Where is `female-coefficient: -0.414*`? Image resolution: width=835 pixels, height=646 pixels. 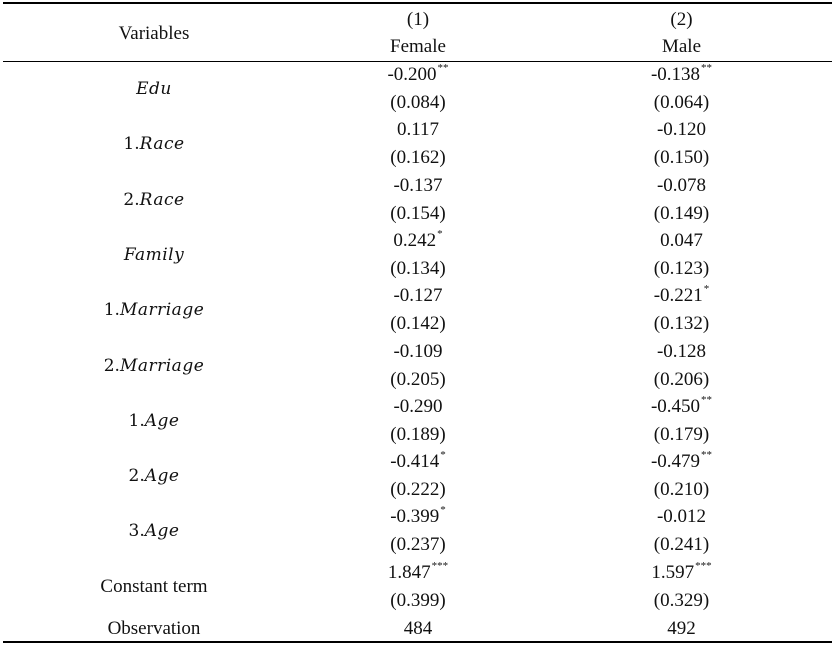
female-coefficient: -0.414* is located at coordinates (418, 460).